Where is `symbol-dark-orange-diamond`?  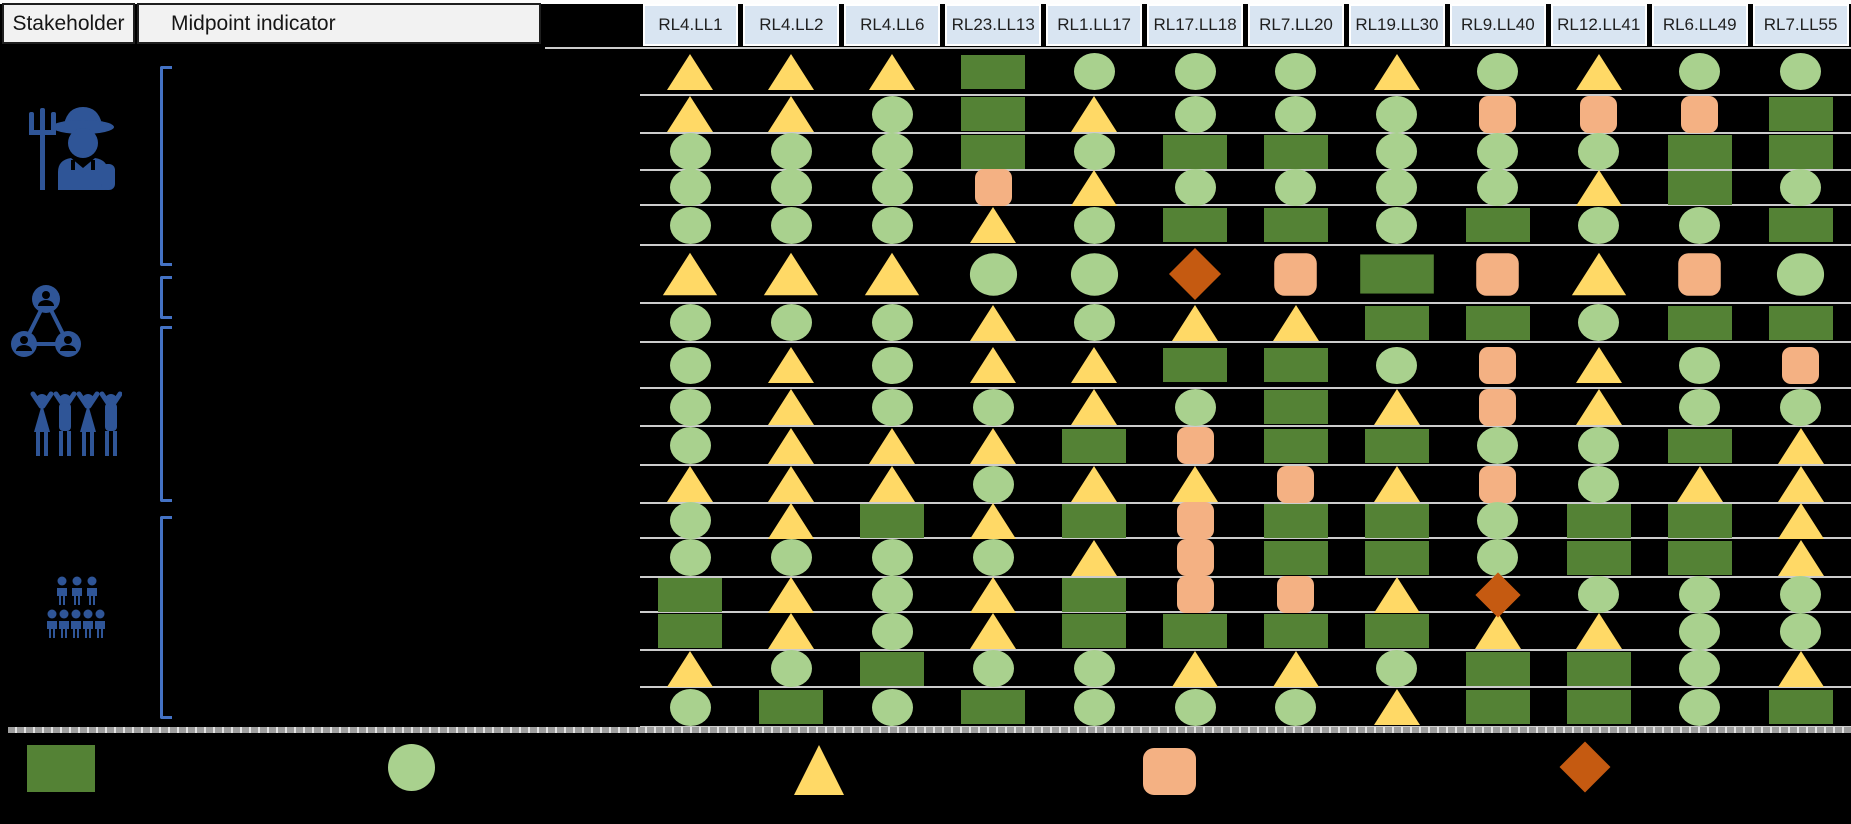
symbol-dark-orange-diamond is located at coordinates (1585, 767).